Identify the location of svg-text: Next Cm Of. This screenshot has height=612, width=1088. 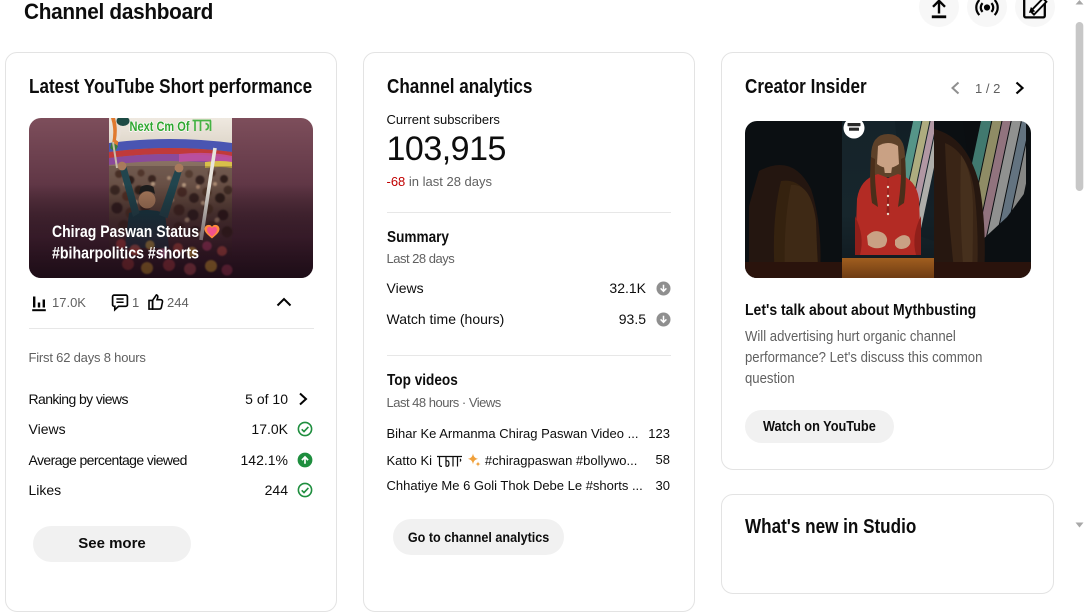
(159, 126).